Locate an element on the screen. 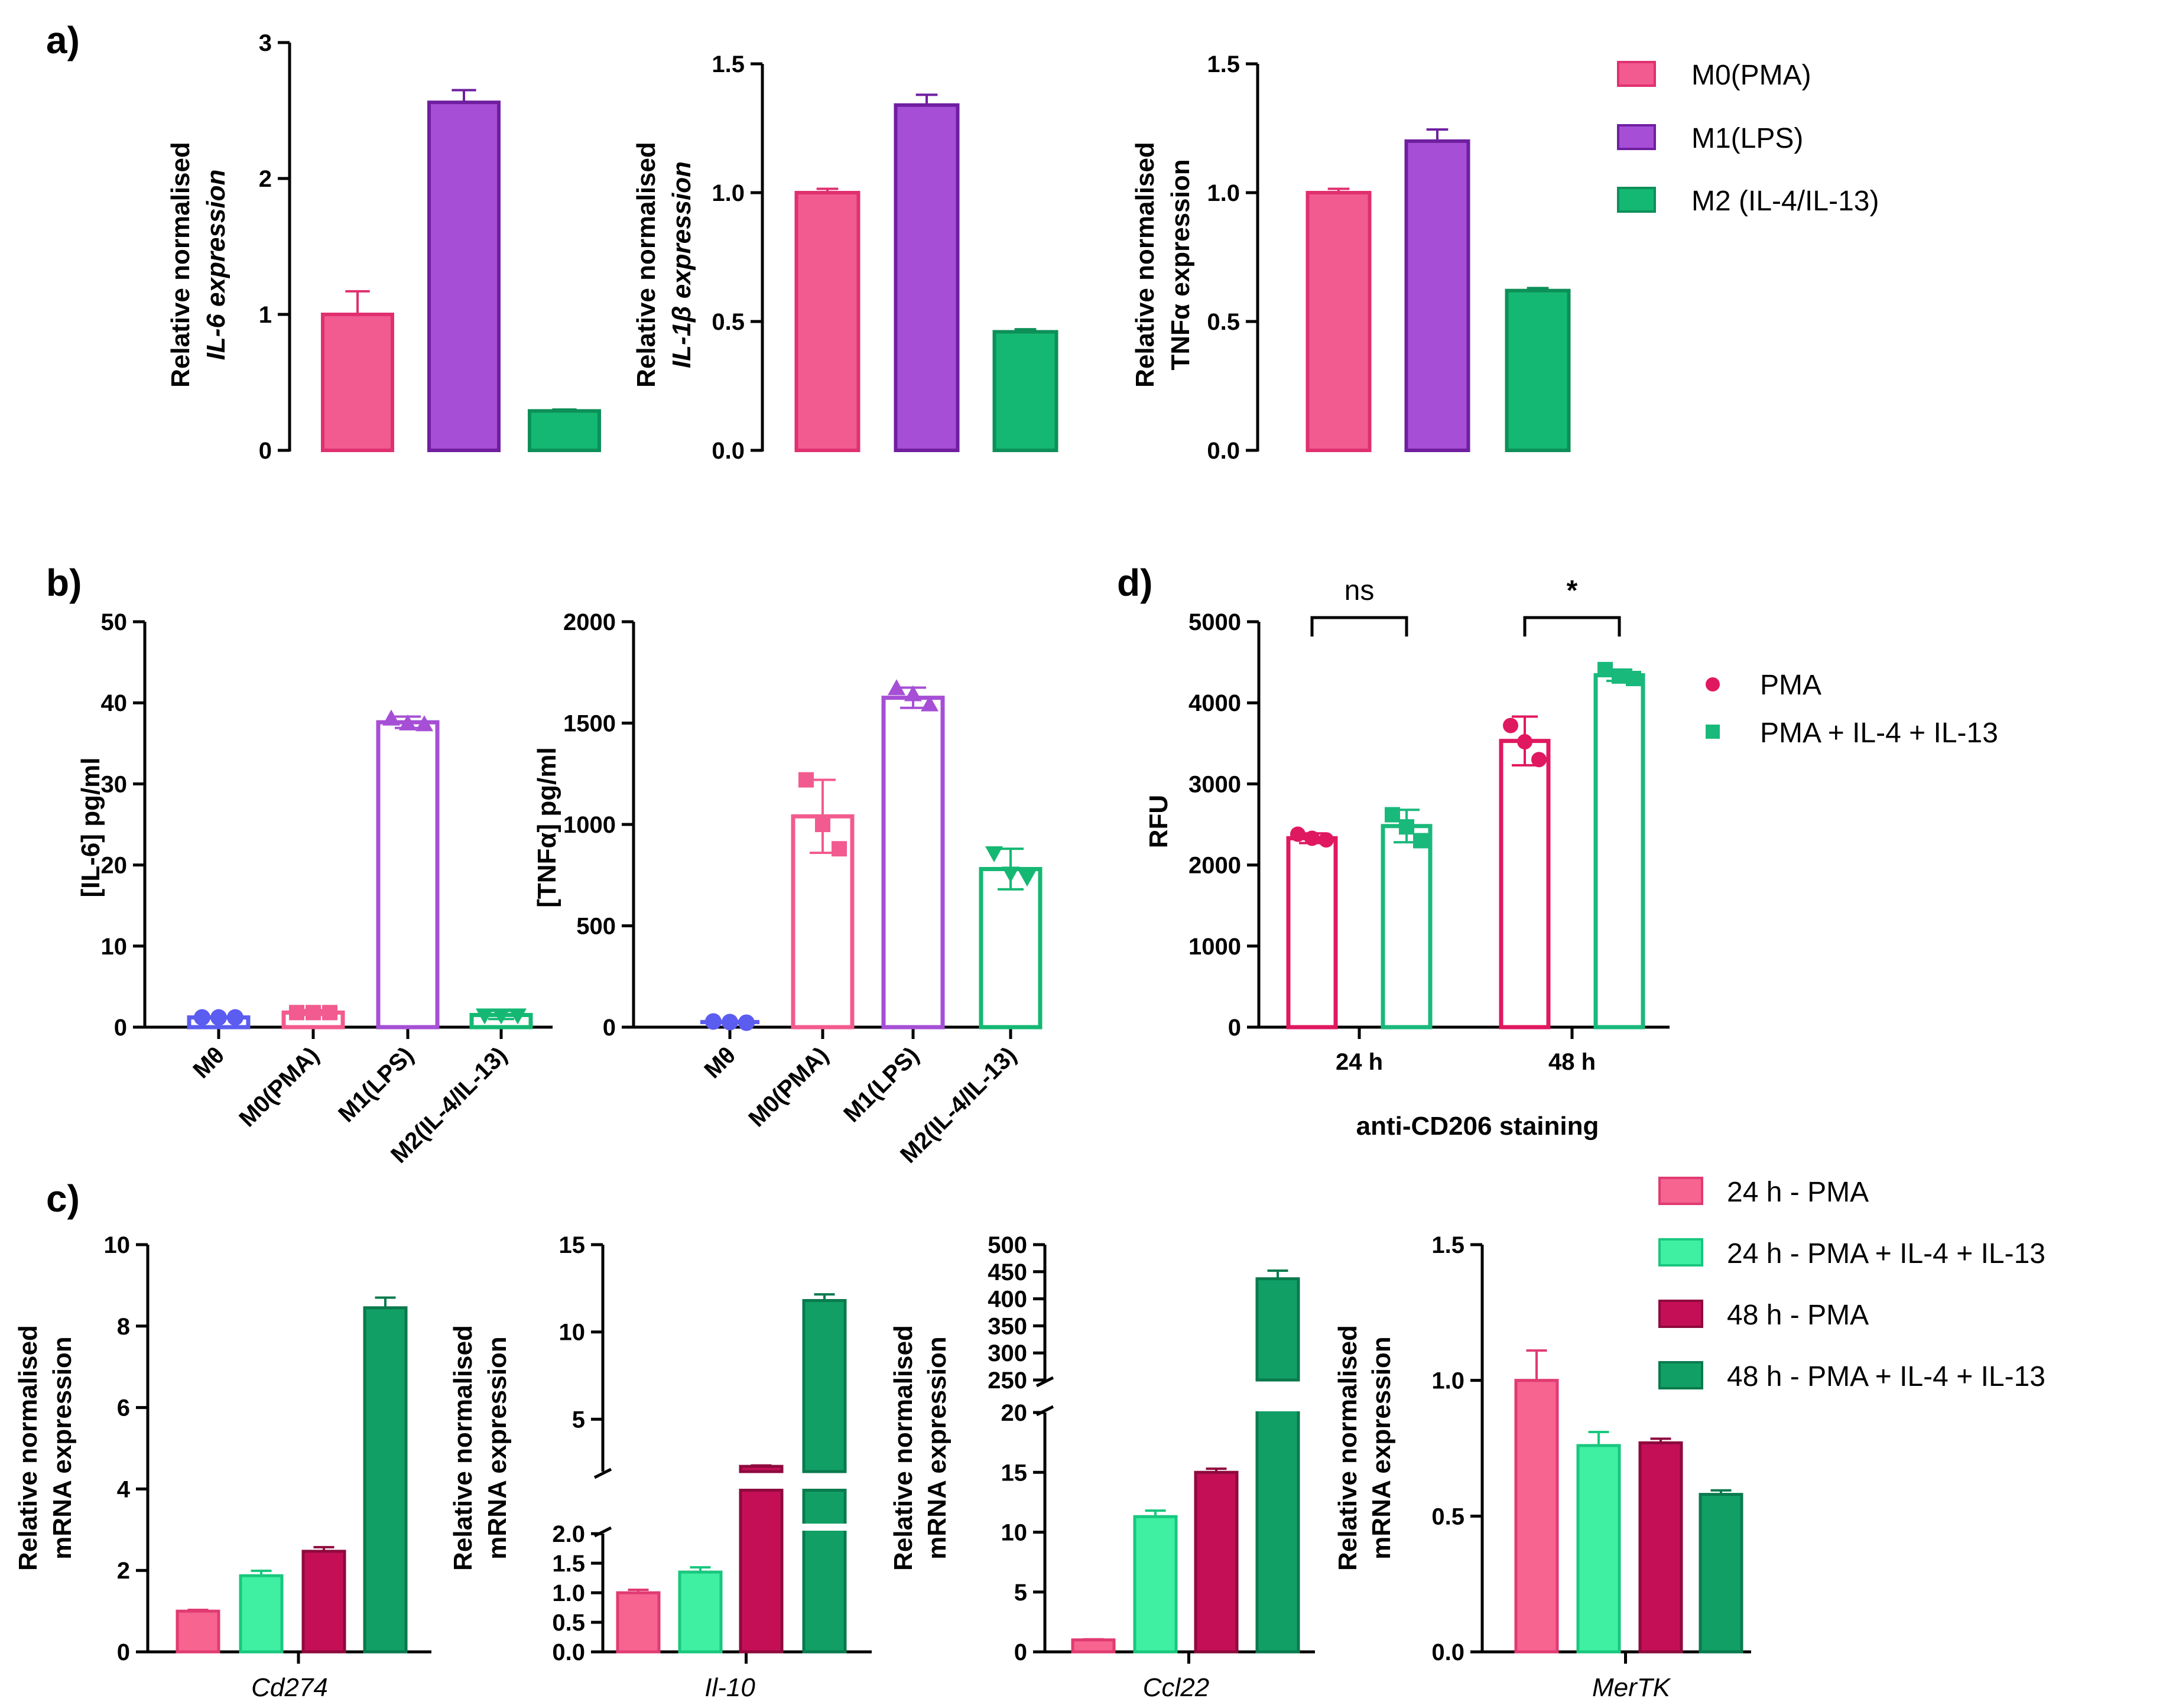  c4-ytick-label-0: 0.0 is located at coordinates (1447, 1652).